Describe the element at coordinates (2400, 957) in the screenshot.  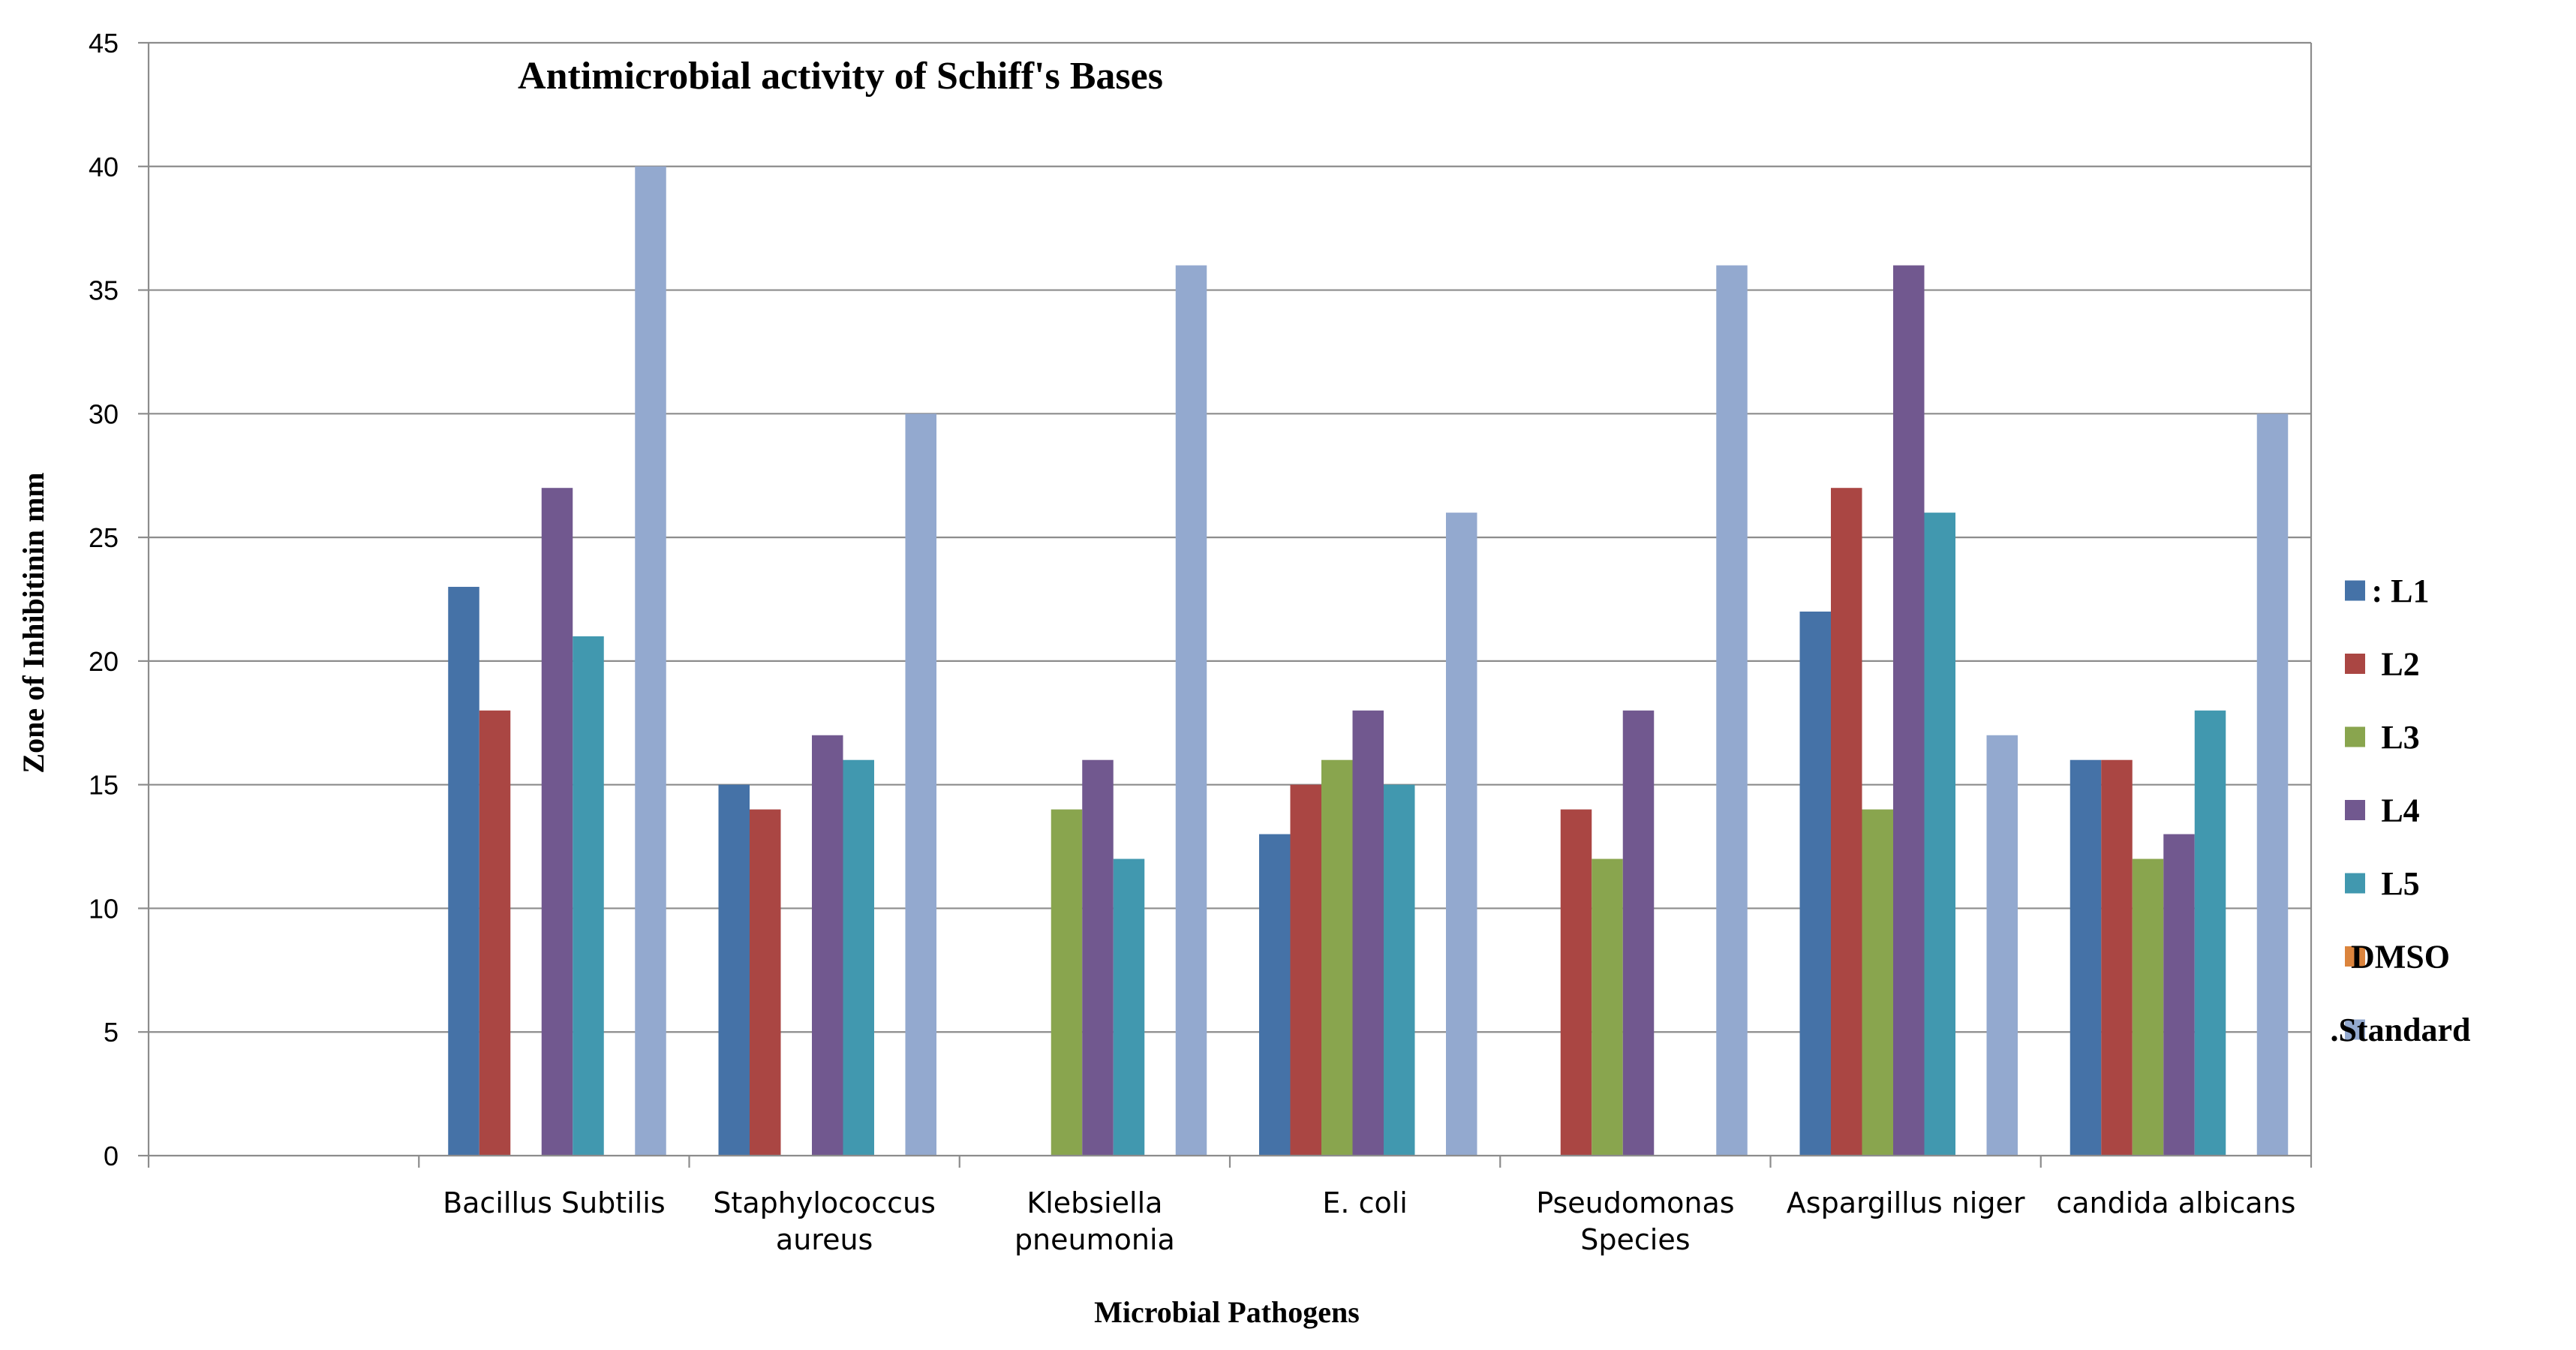
I see `legend-label-dmso: DMSO` at that location.